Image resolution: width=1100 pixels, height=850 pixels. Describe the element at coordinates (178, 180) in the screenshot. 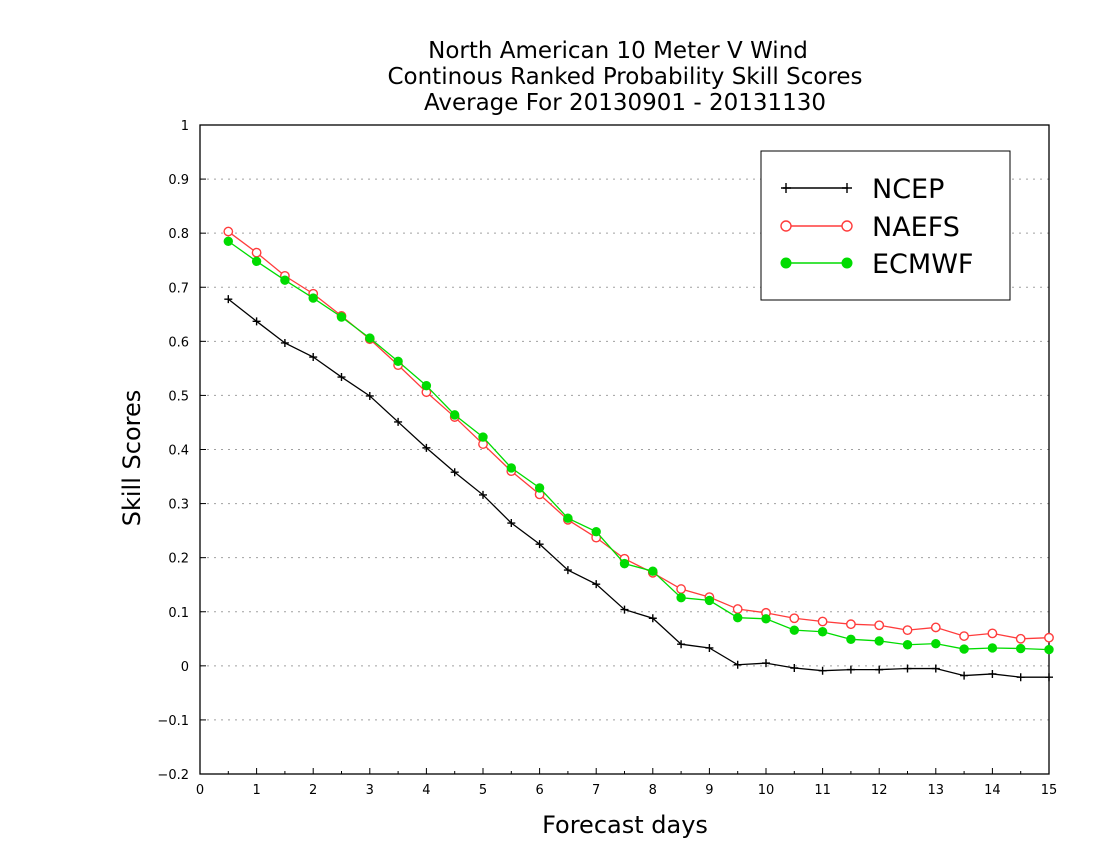

I see `y-tick-label: 0.9` at that location.